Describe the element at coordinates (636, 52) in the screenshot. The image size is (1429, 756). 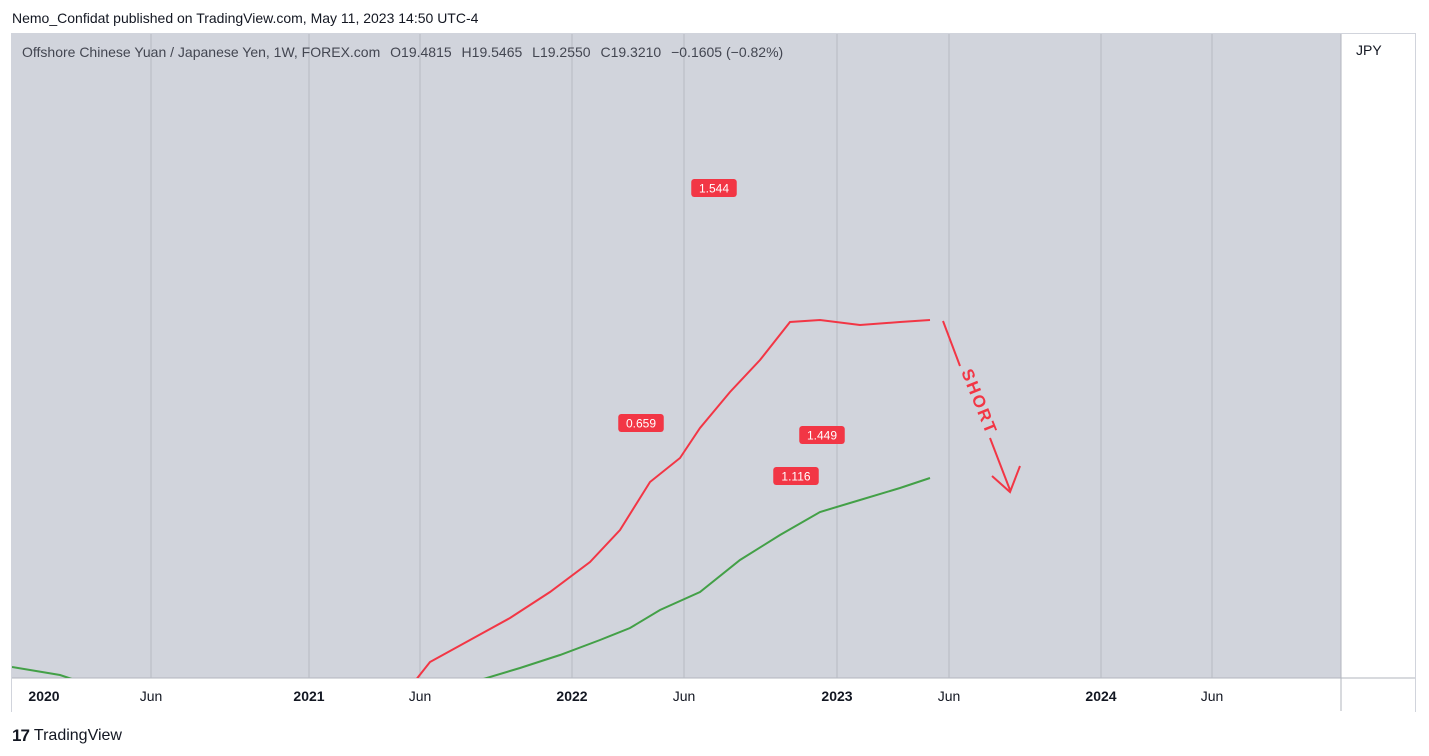
I see `legend-close-value: 19.3210` at that location.